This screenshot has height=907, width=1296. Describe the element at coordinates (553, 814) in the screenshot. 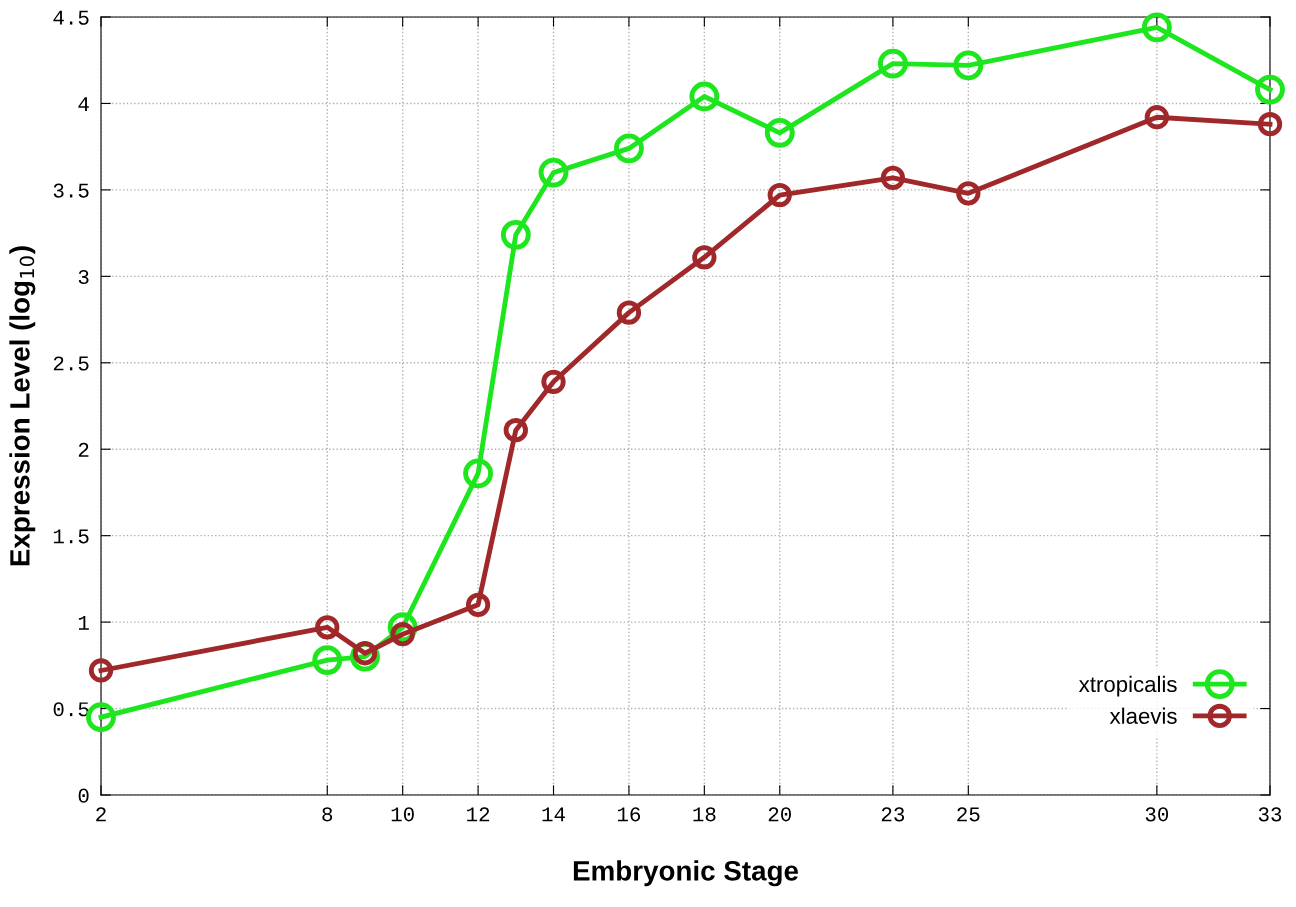

I see `x-tick-label: 14` at that location.